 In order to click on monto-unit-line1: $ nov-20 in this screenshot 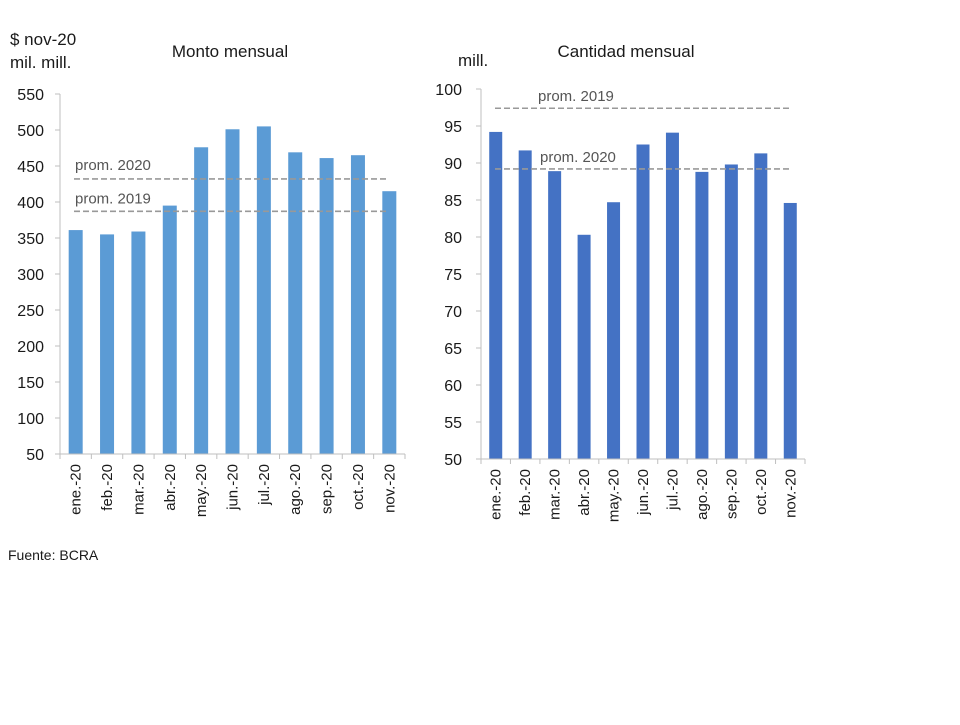, I will do `click(43, 39)`.